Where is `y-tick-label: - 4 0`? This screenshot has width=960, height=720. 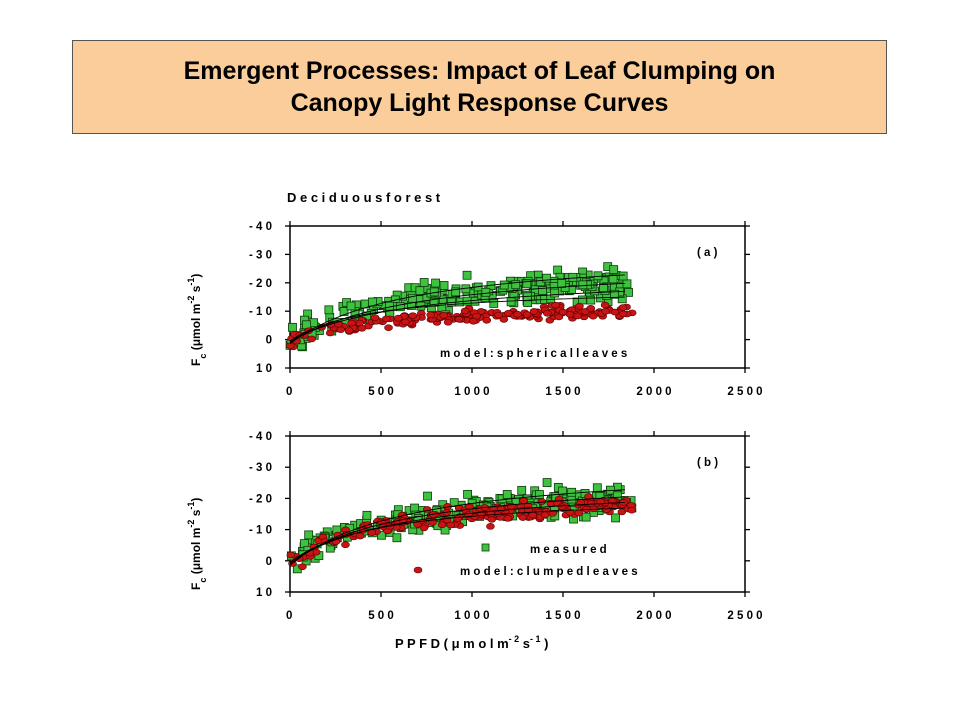
y-tick-label: - 4 0 is located at coordinates (260, 437).